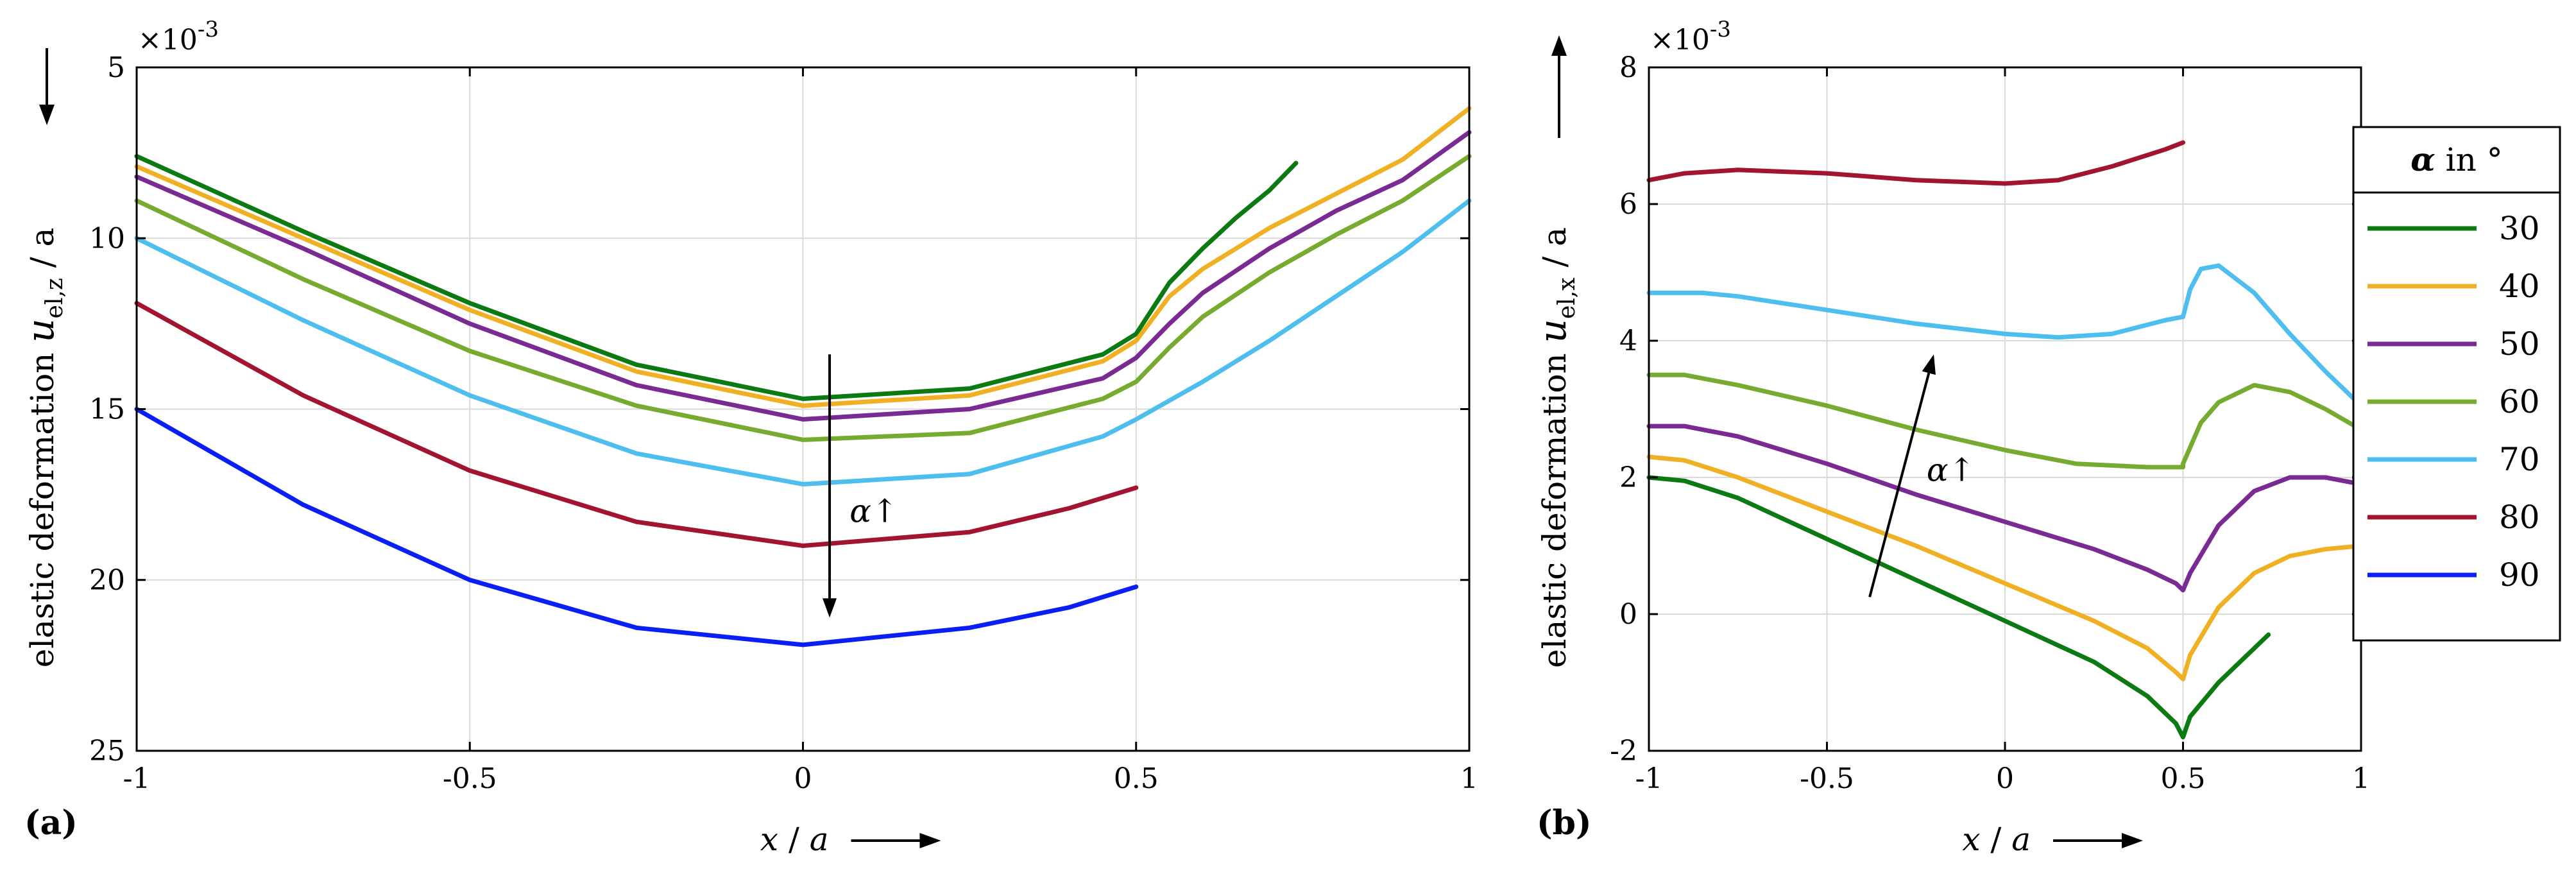 This screenshot has height=874, width=2576. I want to click on y-tick-label: -2, so click(1623, 751).